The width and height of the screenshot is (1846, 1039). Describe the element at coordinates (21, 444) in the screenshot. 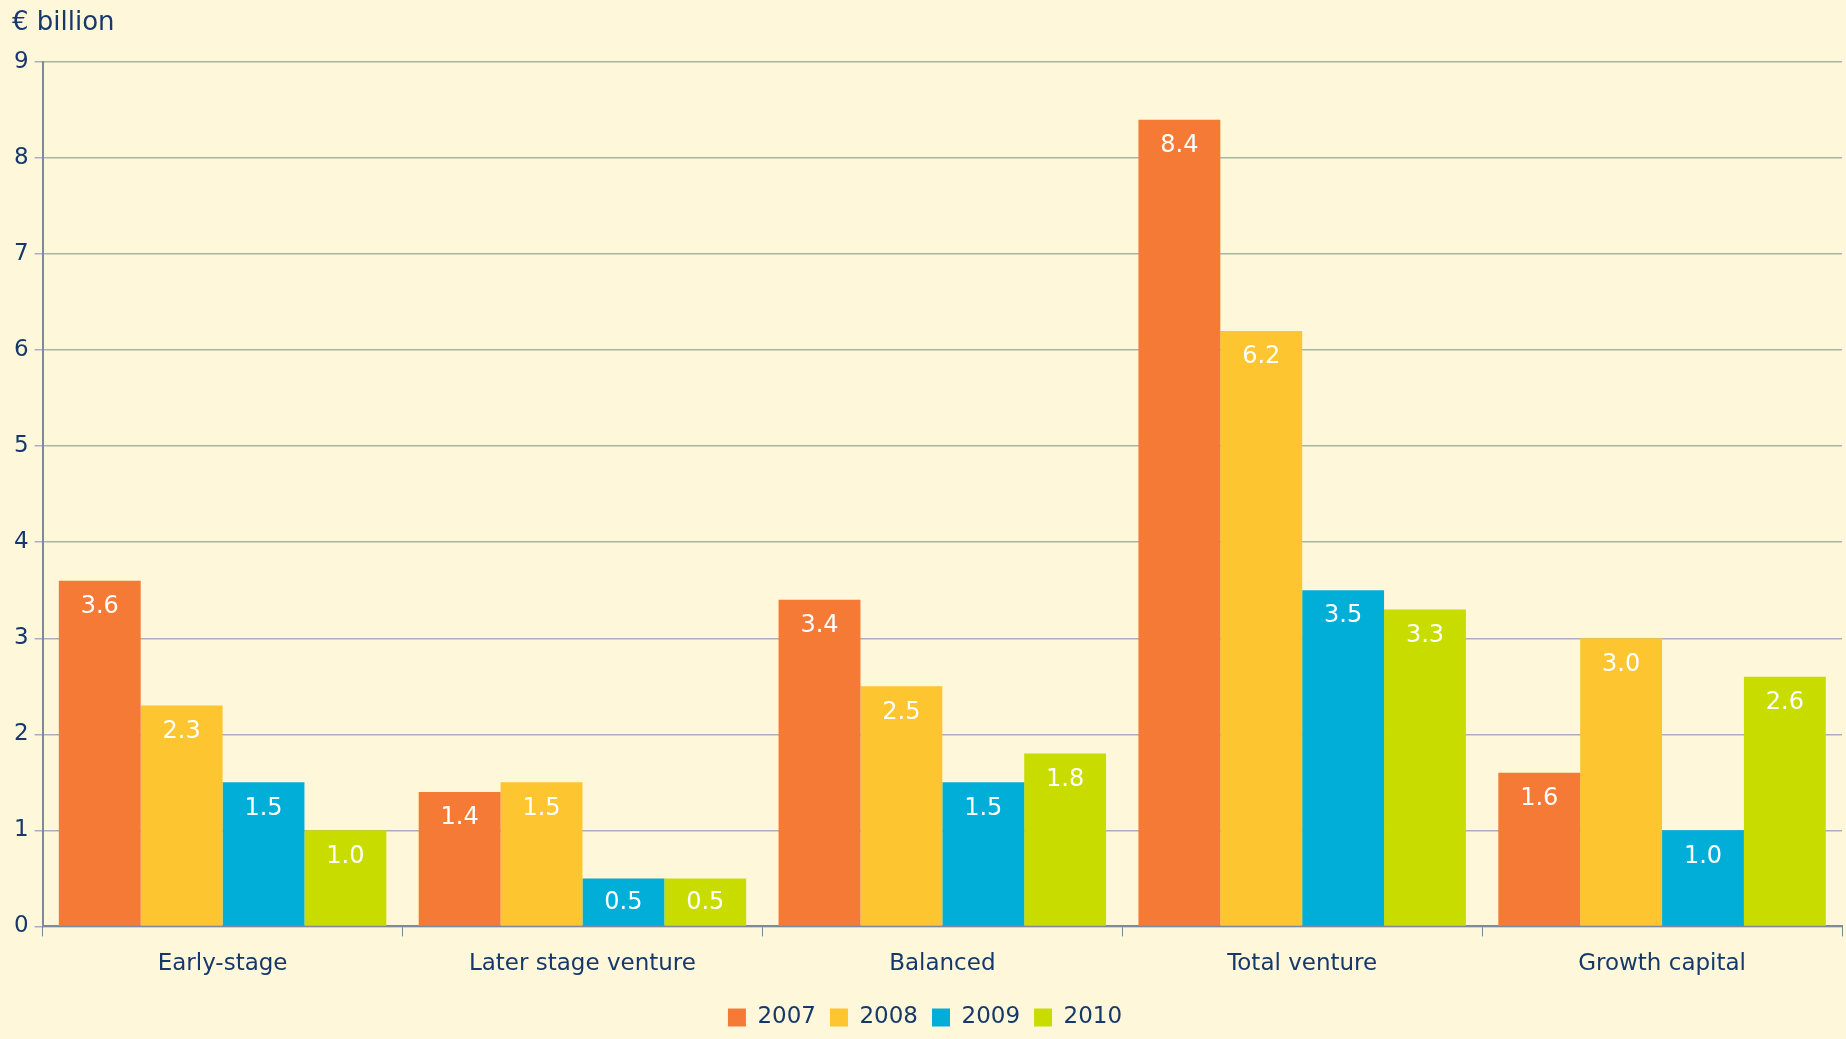

I see `y-tick-label: 5` at that location.